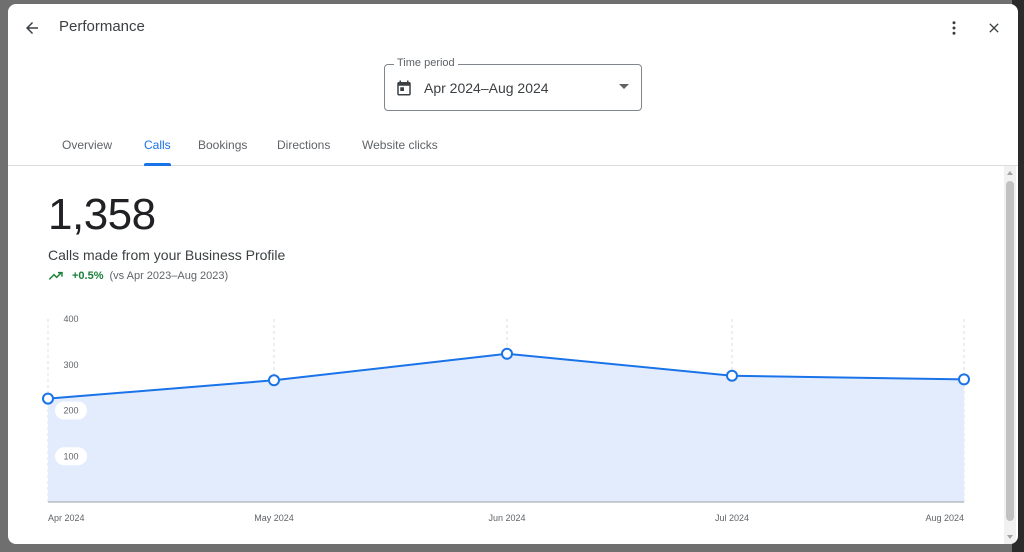 The width and height of the screenshot is (1024, 552). I want to click on tab-label: Website clicks, so click(400, 145).